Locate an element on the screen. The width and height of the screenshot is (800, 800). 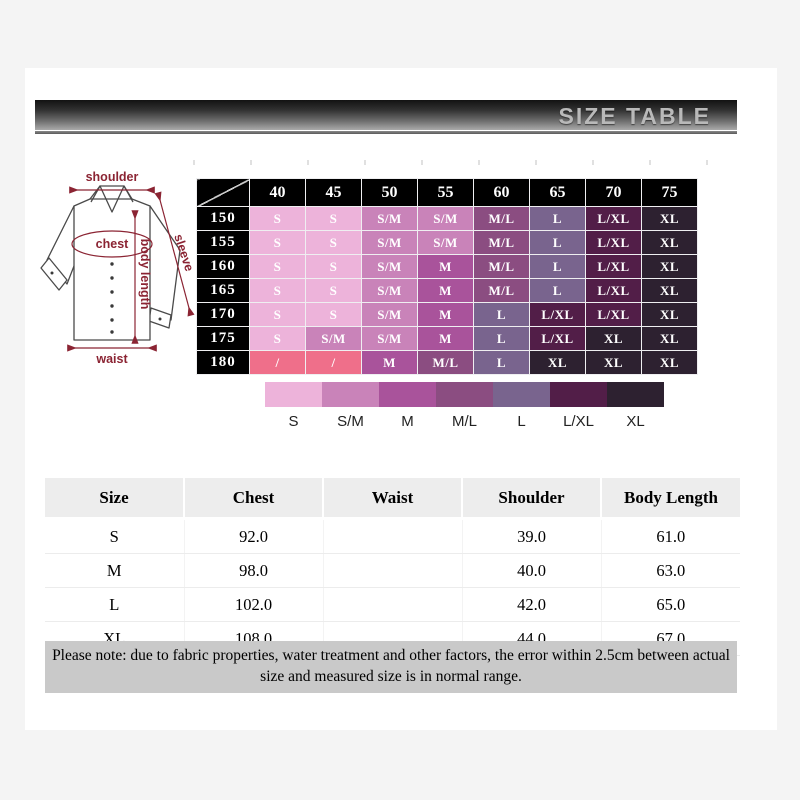
shirt-measurement-diagram: shoulder chest body length sleeve waist is located at coordinates (118, 268).